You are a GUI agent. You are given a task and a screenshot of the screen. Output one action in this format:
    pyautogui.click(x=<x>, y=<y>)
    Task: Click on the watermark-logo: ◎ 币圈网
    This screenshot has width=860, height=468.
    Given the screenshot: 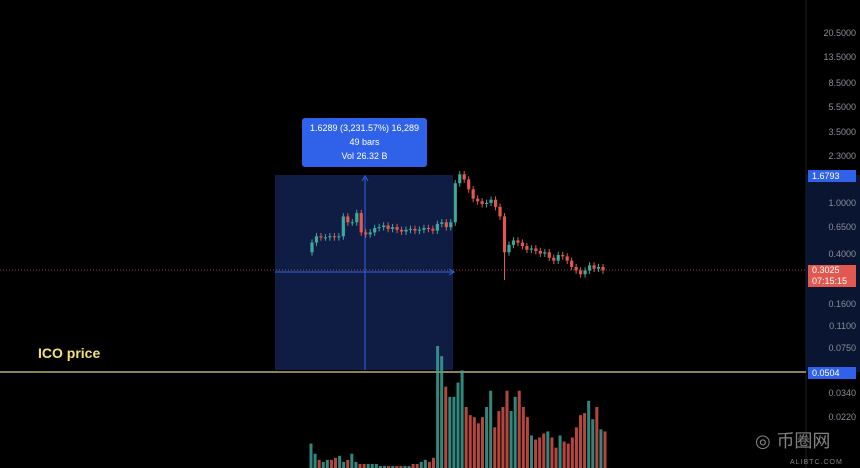 What is the action you would take?
    pyautogui.click(x=792, y=442)
    